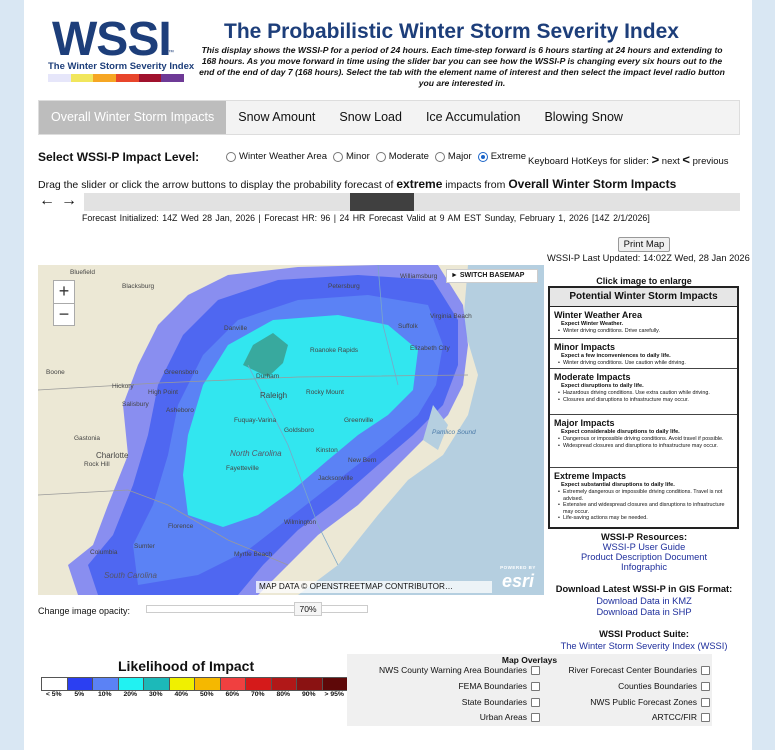 The width and height of the screenshot is (775, 750). I want to click on hotkey-prev-symbol: <, so click(686, 159).